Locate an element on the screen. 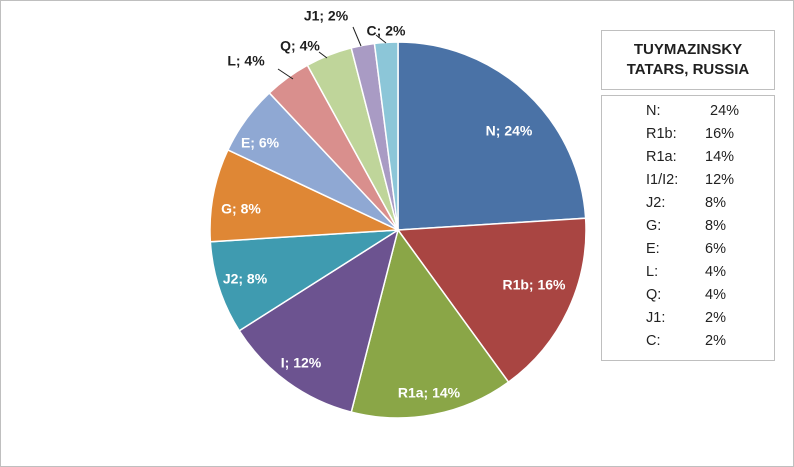 This screenshot has width=794, height=467. data-label-j2: J2; 8% is located at coordinates (245, 279).